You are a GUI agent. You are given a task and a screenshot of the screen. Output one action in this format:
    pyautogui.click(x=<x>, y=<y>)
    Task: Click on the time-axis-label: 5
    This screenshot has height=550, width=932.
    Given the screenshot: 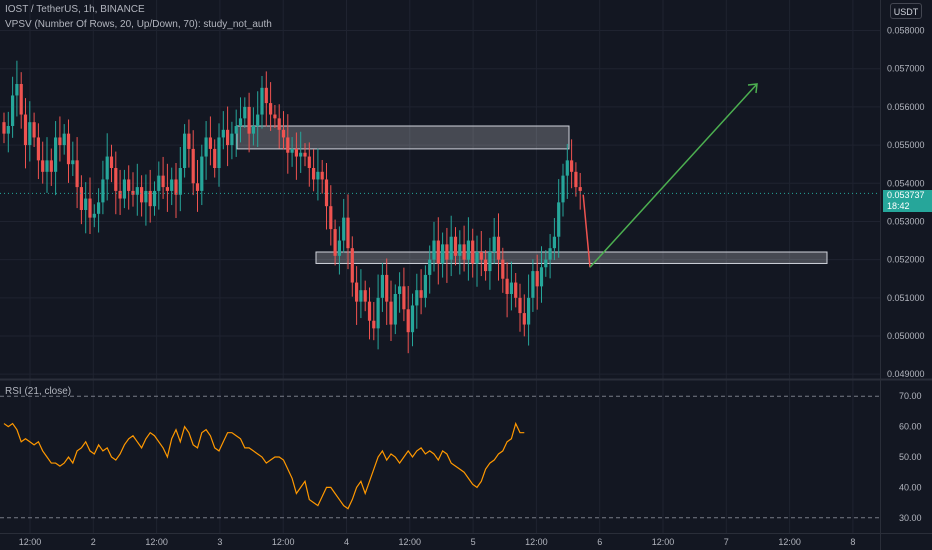 What is the action you would take?
    pyautogui.click(x=473, y=542)
    